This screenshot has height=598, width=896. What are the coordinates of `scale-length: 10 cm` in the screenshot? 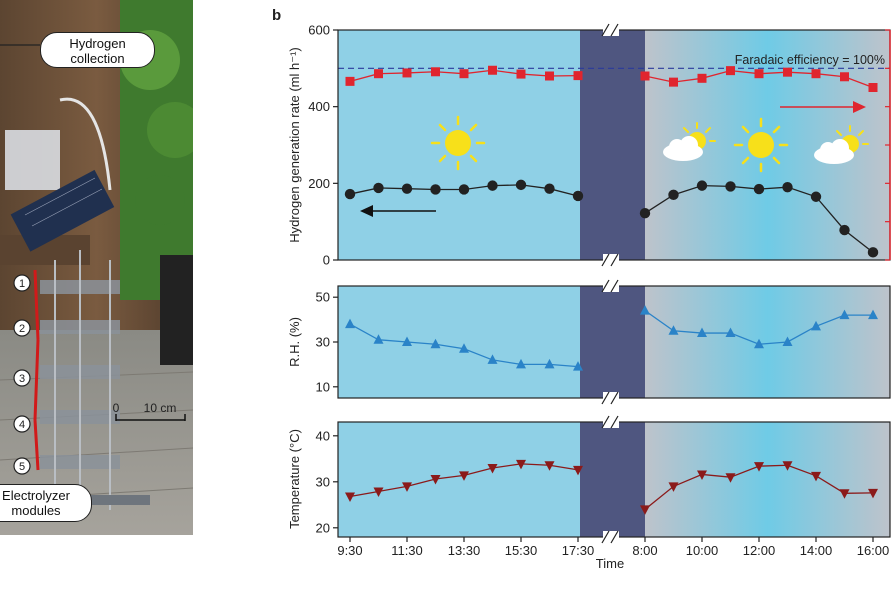 It's located at (160, 408).